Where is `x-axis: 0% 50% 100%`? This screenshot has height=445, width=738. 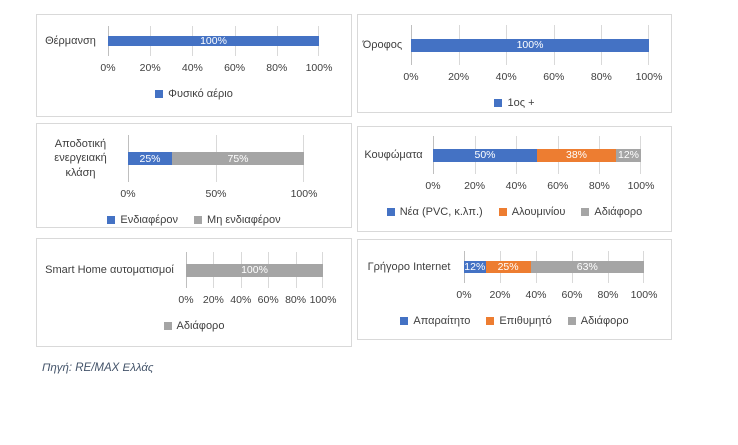 x-axis: 0% 50% 100% is located at coordinates (218, 194).